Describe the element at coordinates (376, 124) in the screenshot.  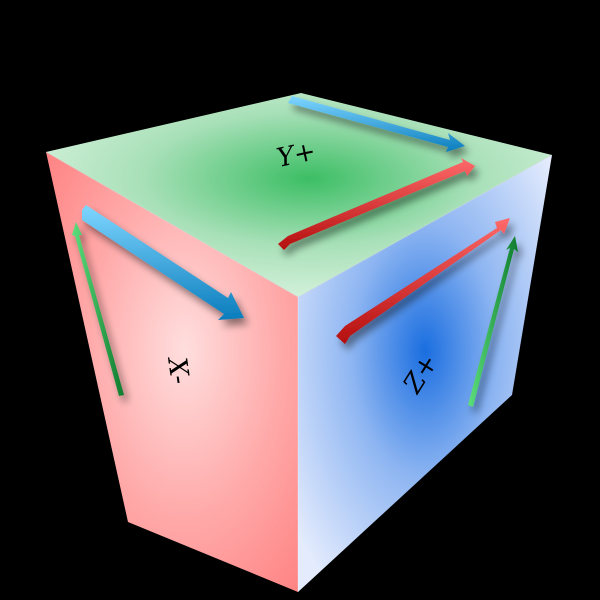
I see `arrow-top-blue` at that location.